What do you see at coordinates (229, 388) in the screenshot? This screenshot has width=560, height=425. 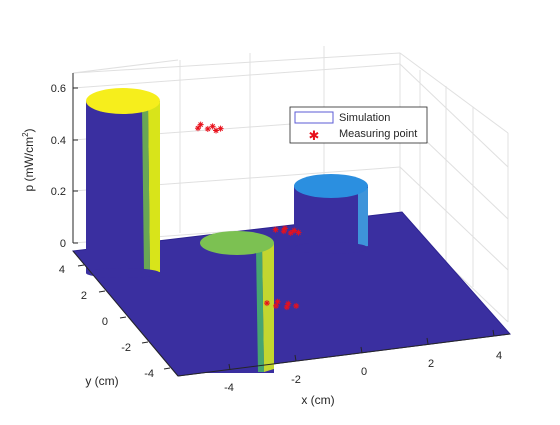 I see `x-tick-label: -4` at bounding box center [229, 388].